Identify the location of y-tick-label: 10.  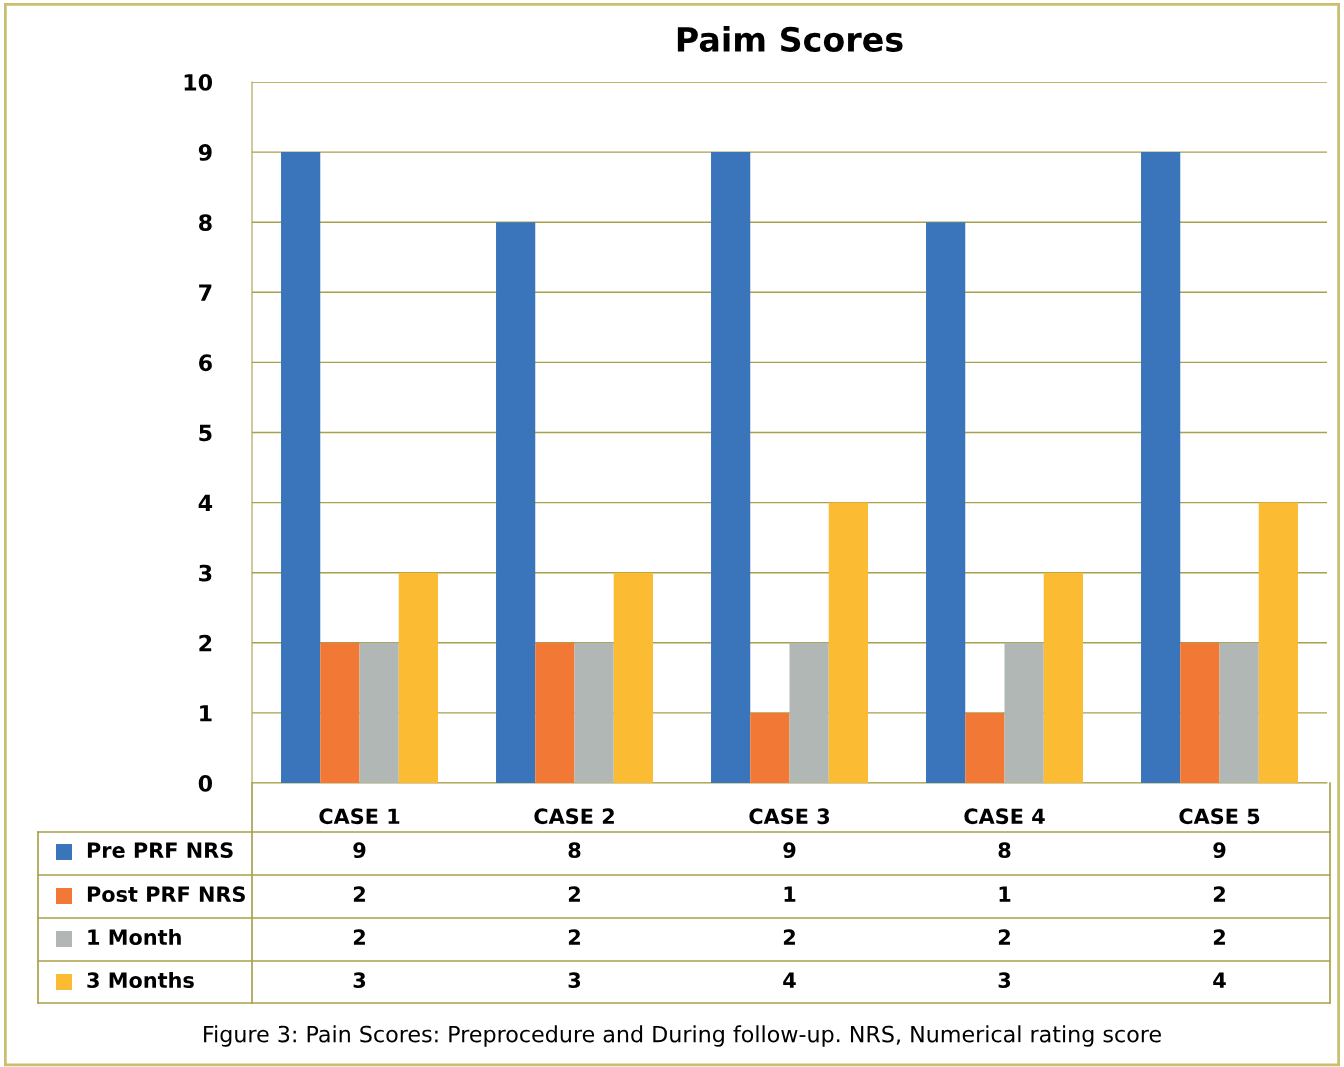
(198, 82).